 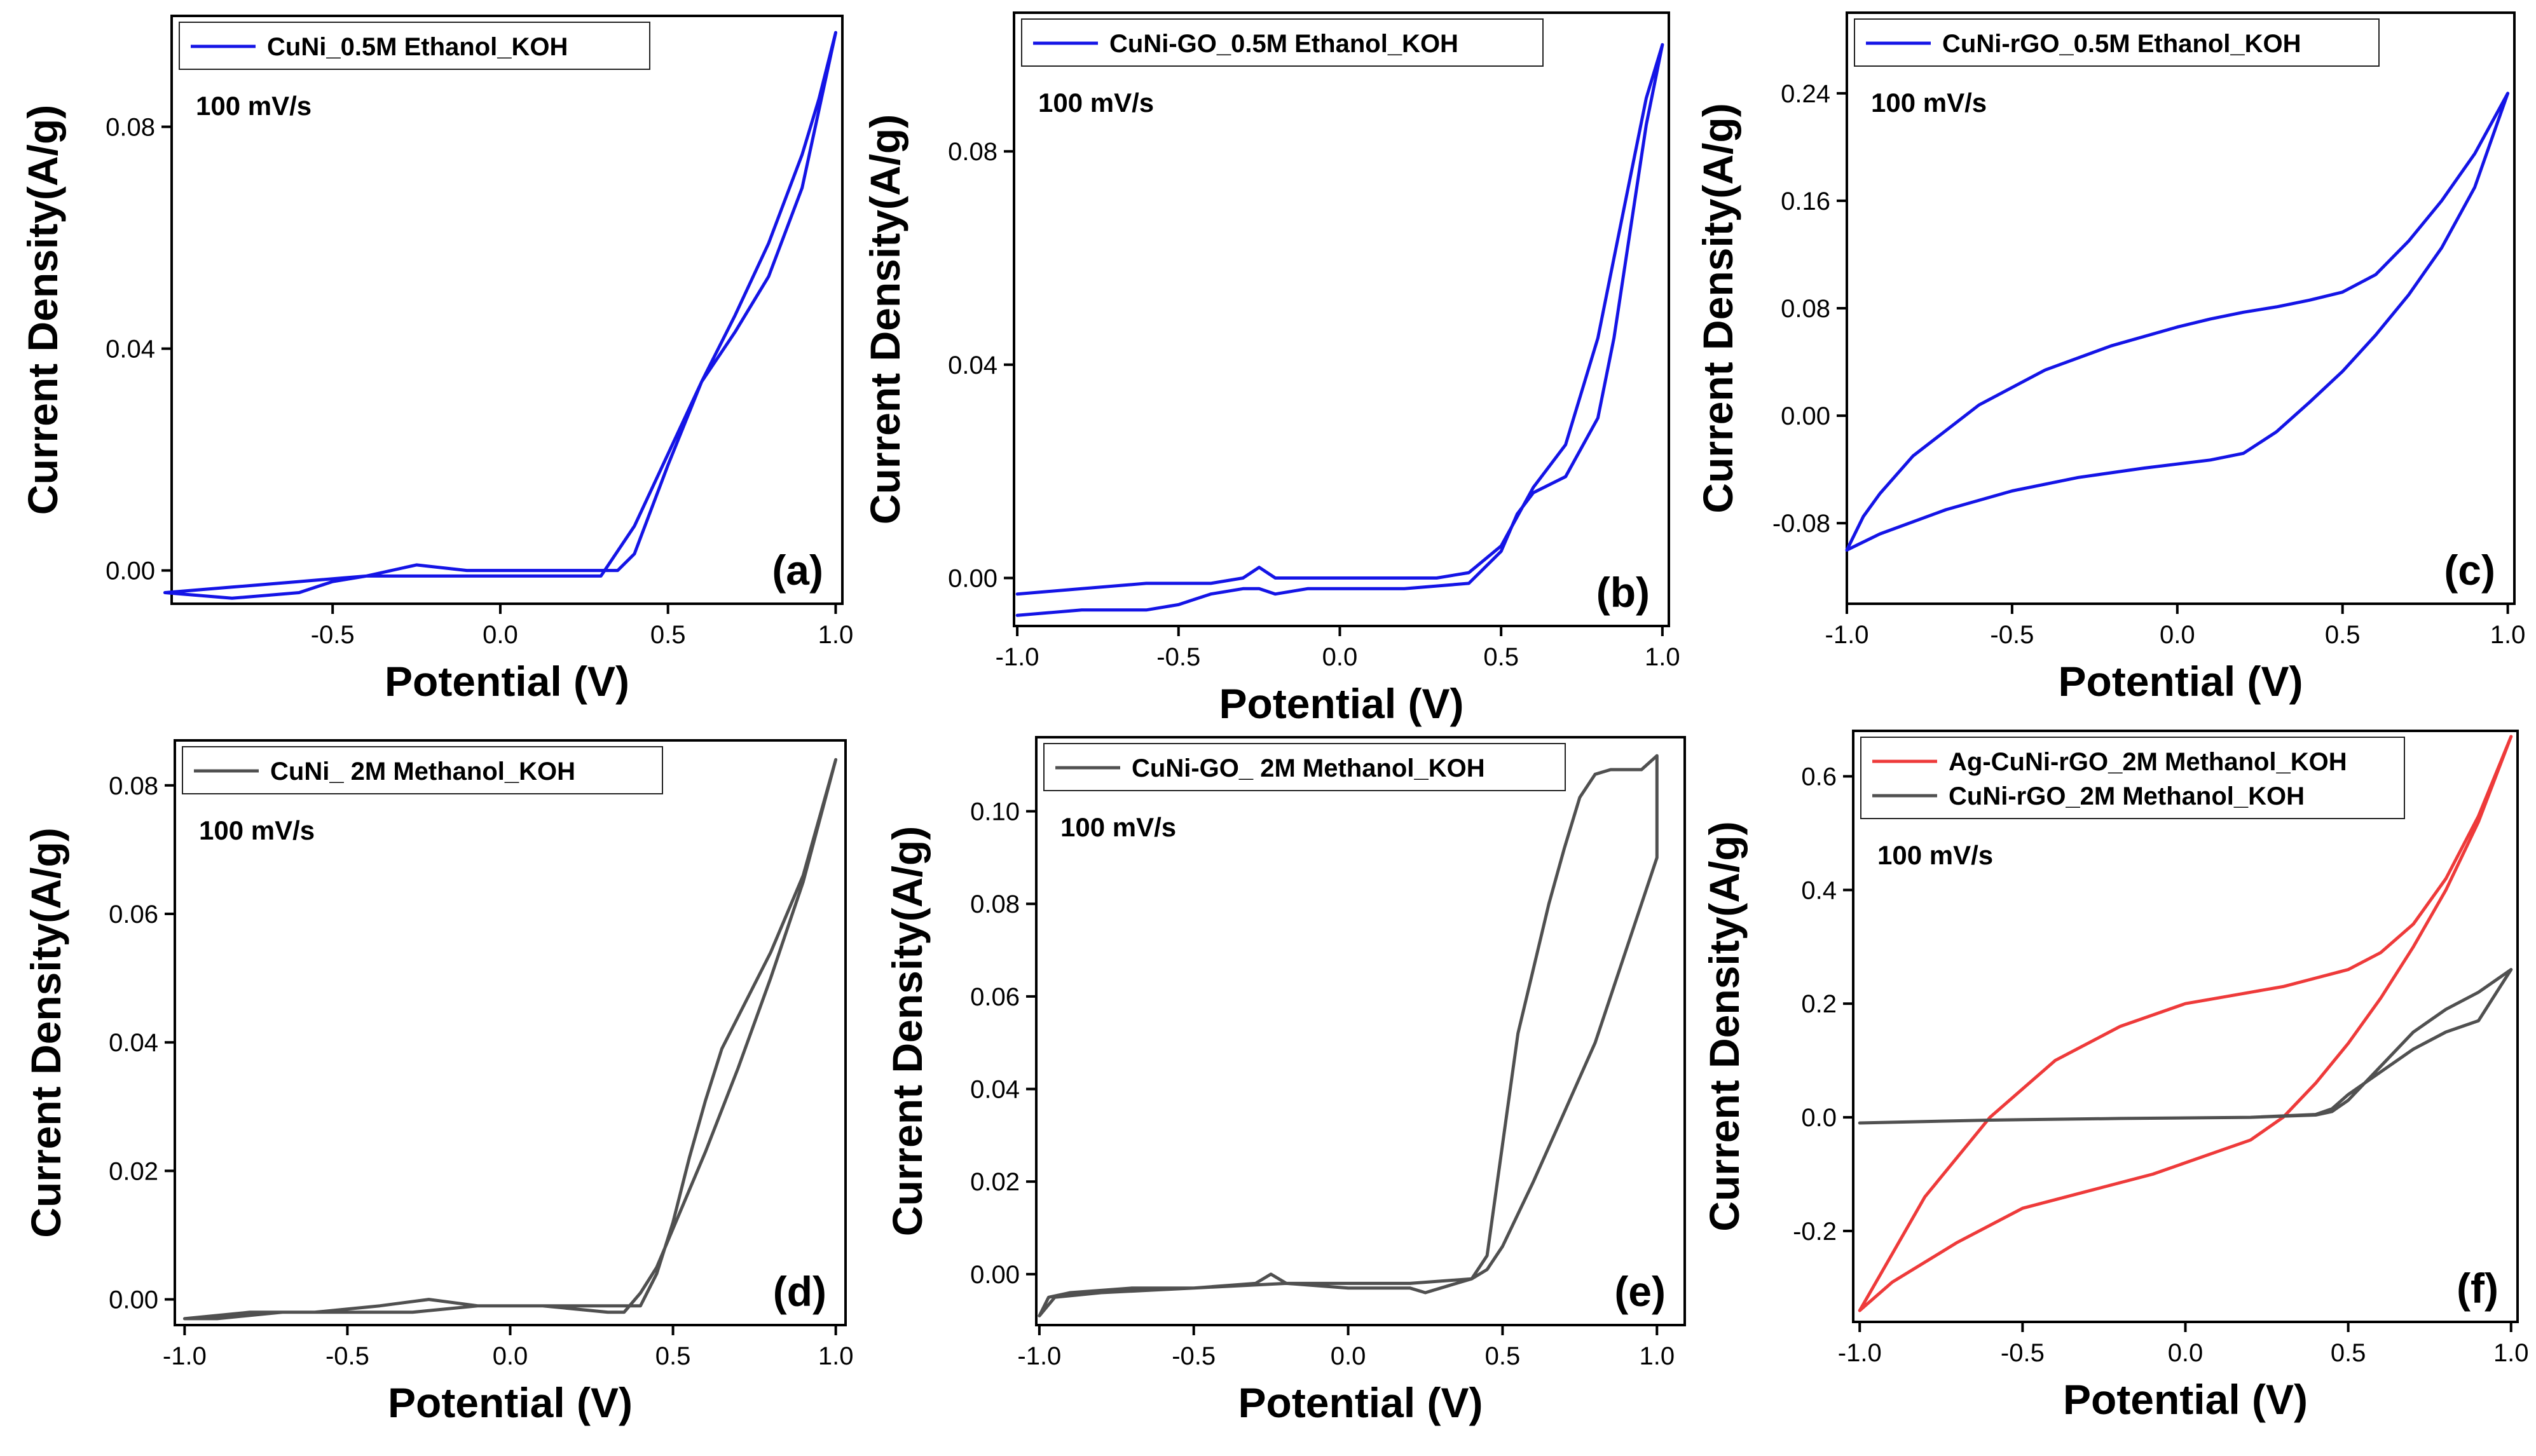 What do you see at coordinates (1623, 592) in the screenshot?
I see `panel-label: (b)` at bounding box center [1623, 592].